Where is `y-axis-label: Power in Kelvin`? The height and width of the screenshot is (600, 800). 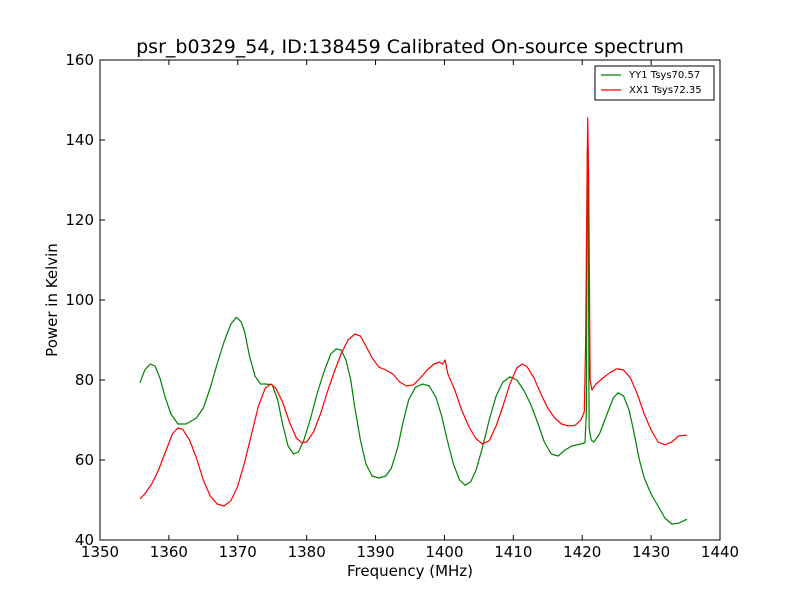 y-axis-label: Power in Kelvin is located at coordinates (52, 300).